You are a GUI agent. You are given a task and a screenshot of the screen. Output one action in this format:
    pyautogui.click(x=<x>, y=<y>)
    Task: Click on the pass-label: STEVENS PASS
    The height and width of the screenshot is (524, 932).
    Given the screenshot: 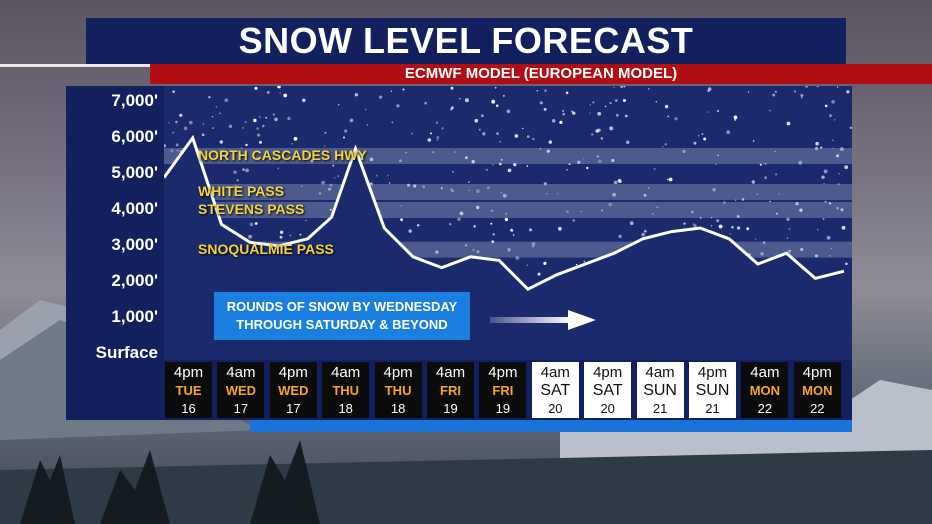 What is the action you would take?
    pyautogui.click(x=251, y=209)
    